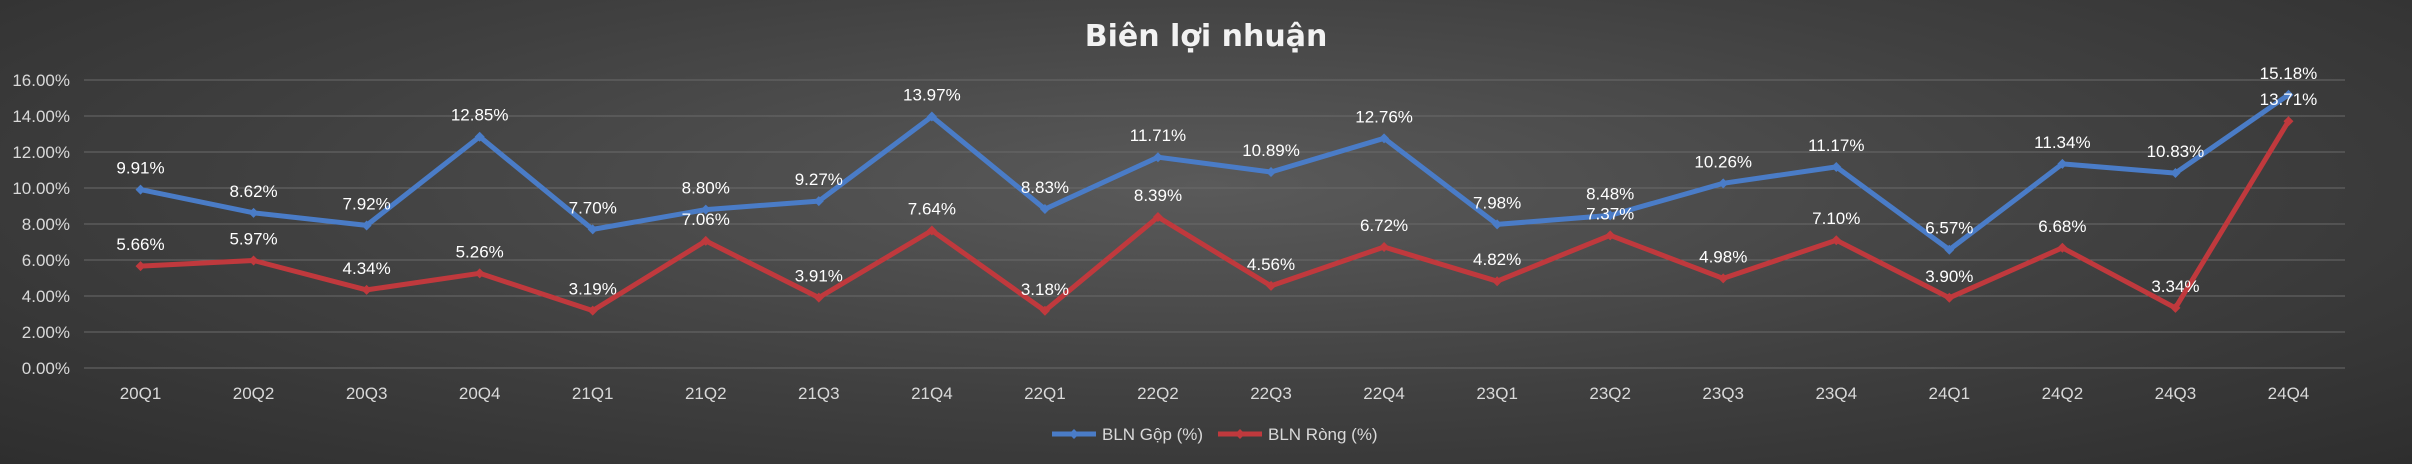 The image size is (2412, 464). Describe the element at coordinates (1836, 393) in the screenshot. I see `x-tick-label: 23Q4` at that location.